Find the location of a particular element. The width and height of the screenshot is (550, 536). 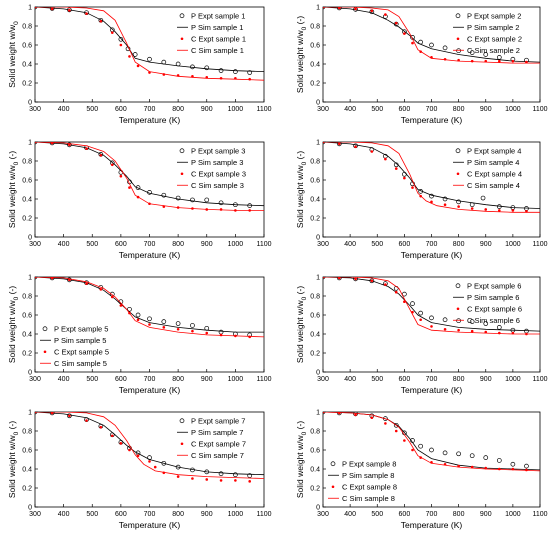

legend-label: P Expt sample 4 is located at coordinates (494, 151).